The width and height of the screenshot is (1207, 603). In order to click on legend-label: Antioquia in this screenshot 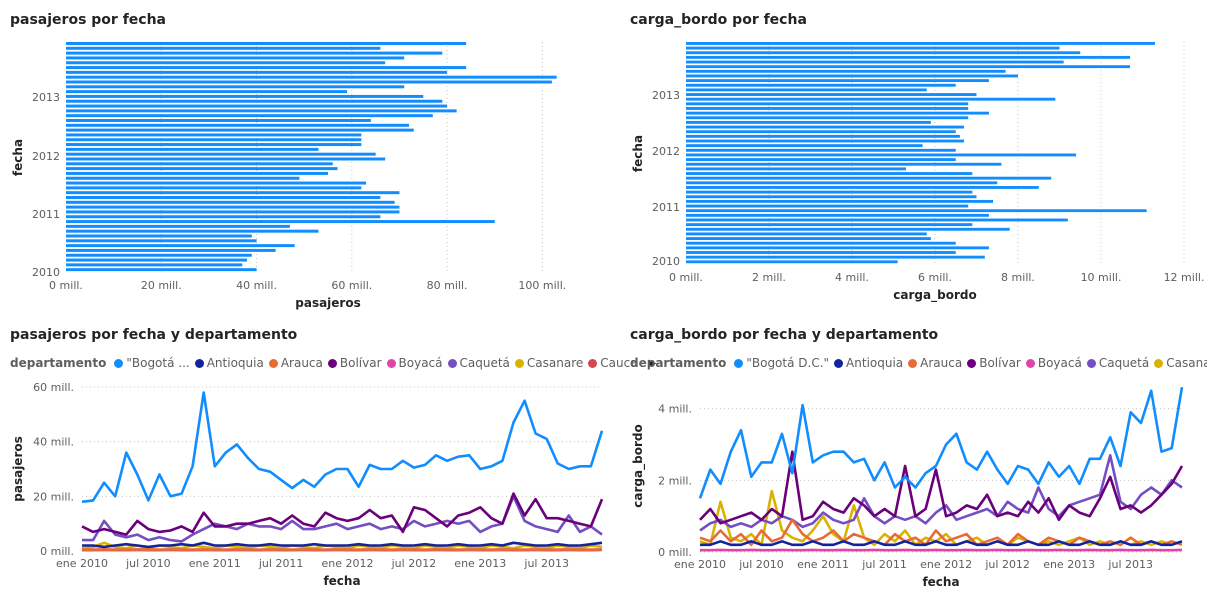, I will do `click(235, 363)`.